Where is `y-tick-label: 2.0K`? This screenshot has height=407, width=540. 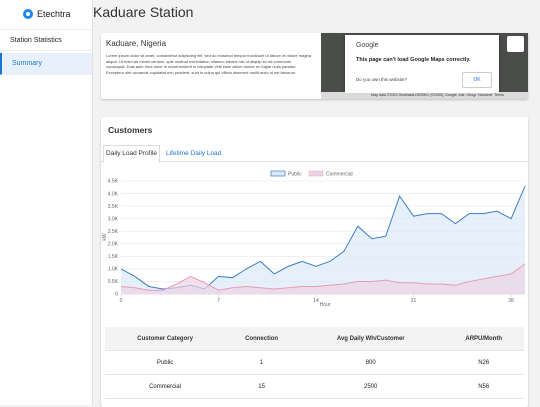
y-tick-label: 2.0K is located at coordinates (113, 244).